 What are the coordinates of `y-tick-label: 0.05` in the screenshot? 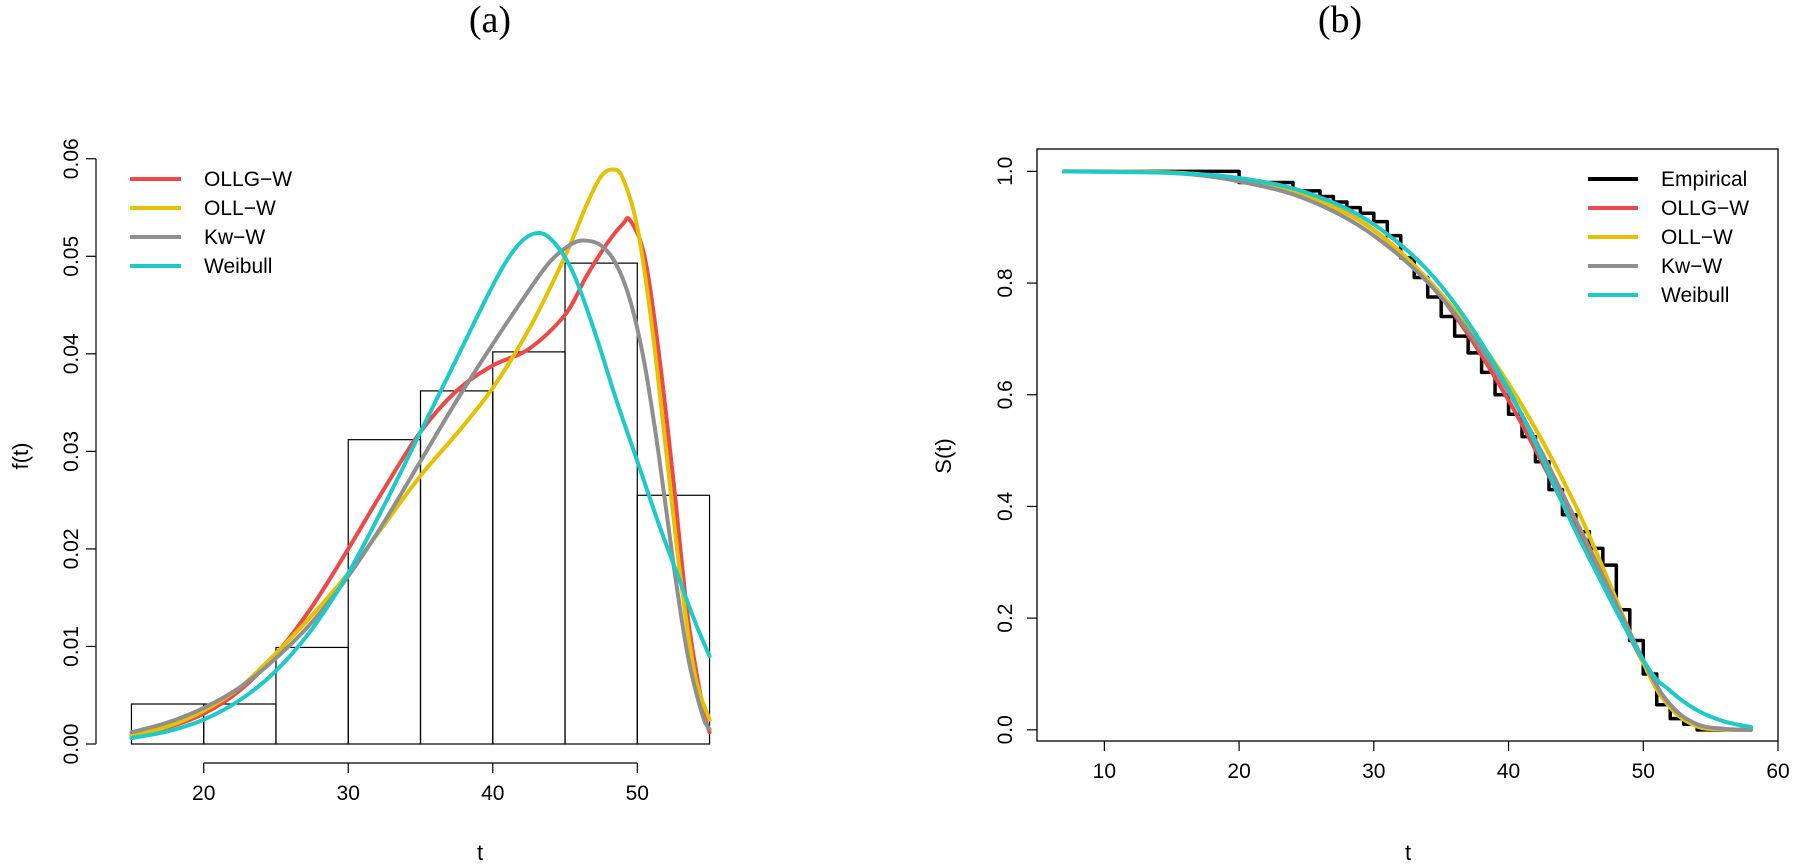 It's located at (71, 256).